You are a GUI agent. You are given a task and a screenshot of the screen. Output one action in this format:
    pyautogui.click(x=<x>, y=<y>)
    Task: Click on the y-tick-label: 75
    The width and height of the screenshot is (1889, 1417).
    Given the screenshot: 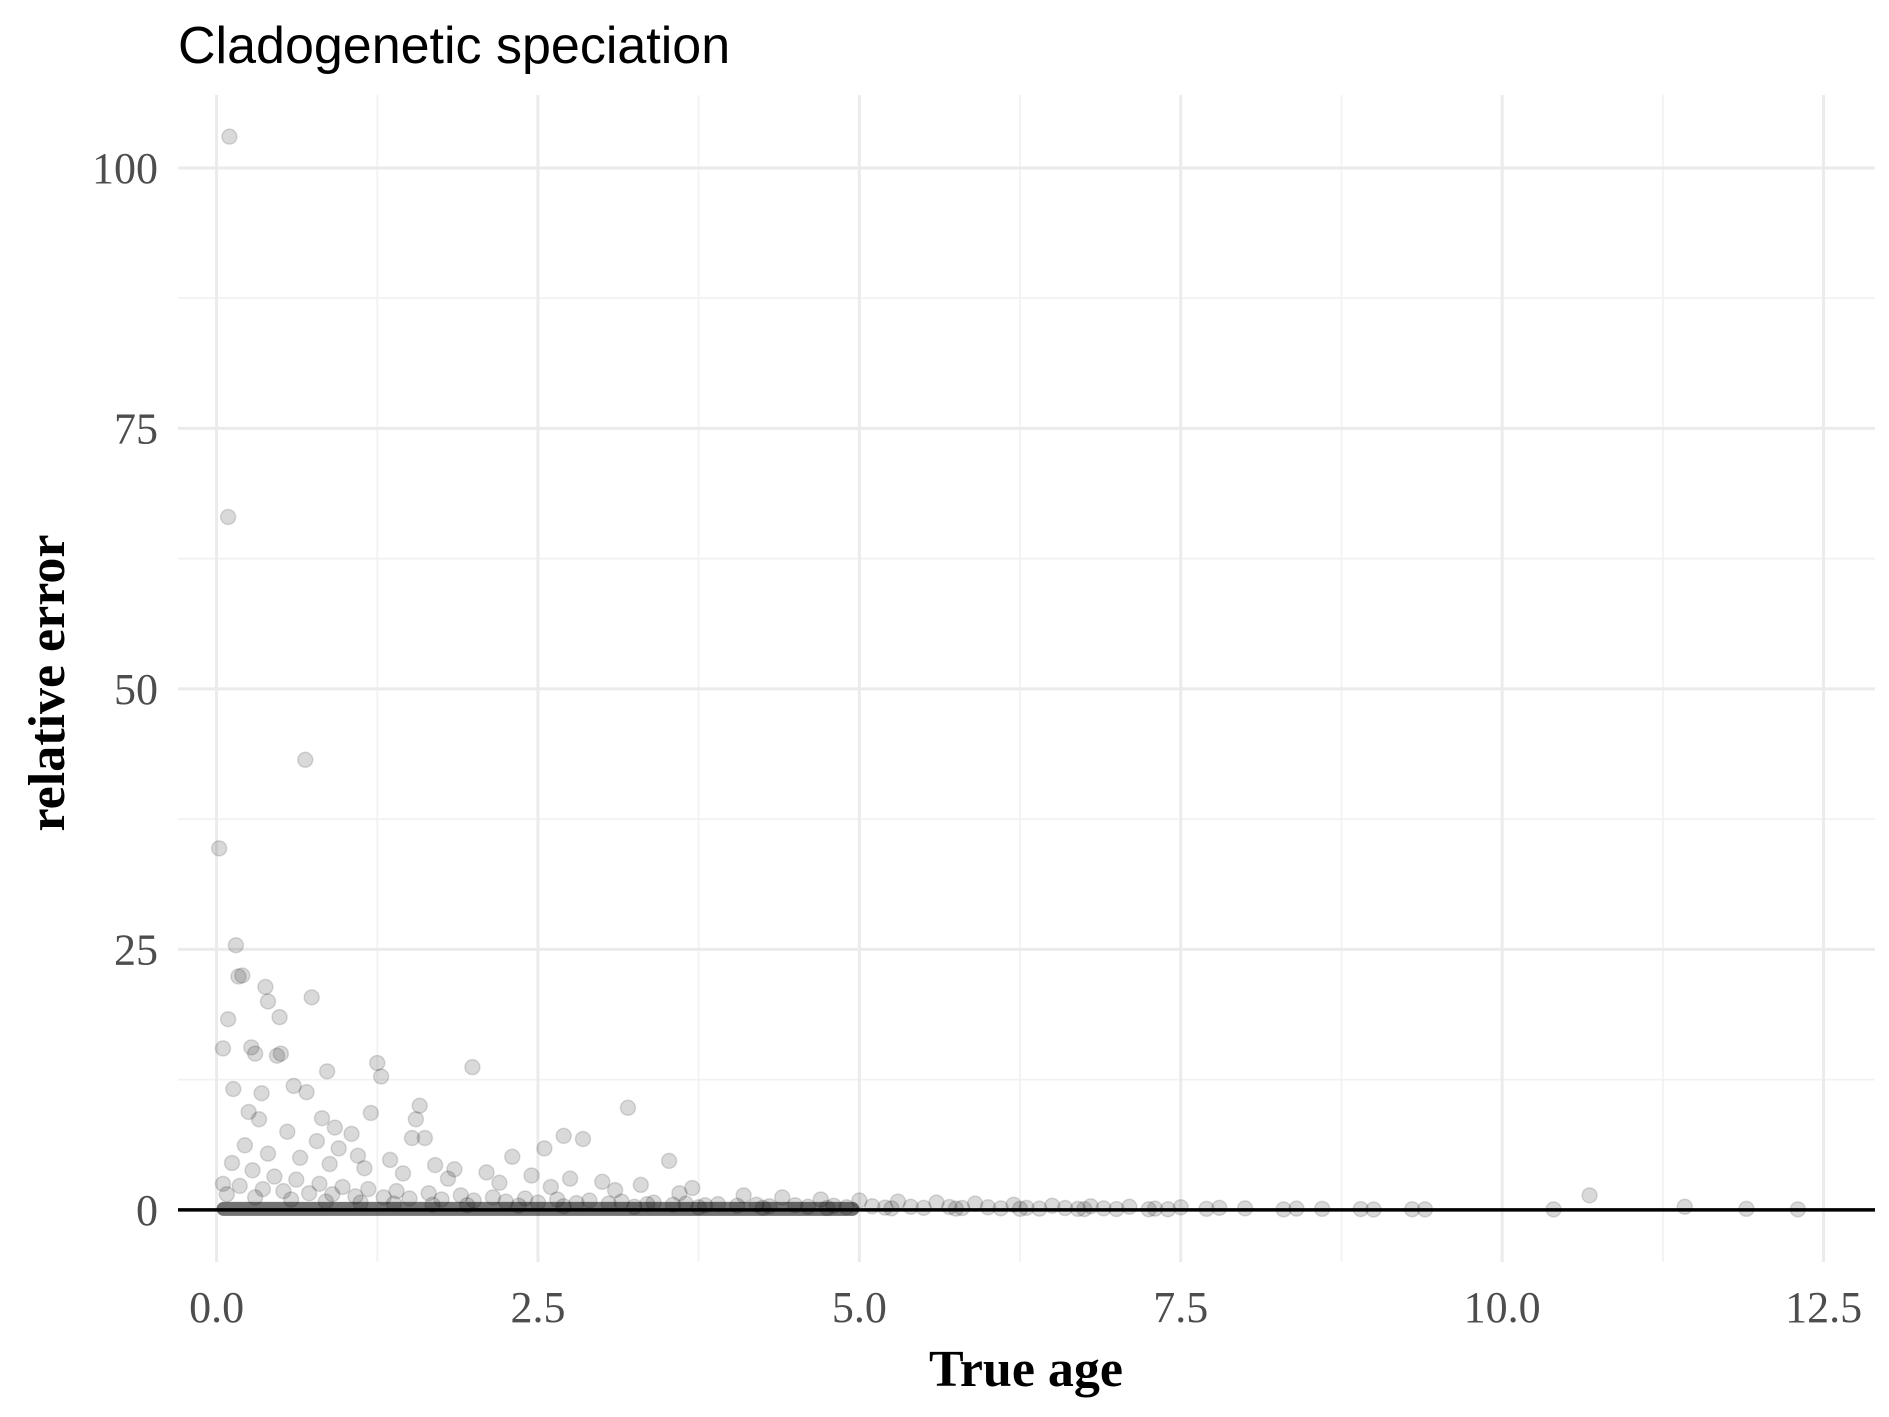 What is the action you would take?
    pyautogui.click(x=136, y=428)
    